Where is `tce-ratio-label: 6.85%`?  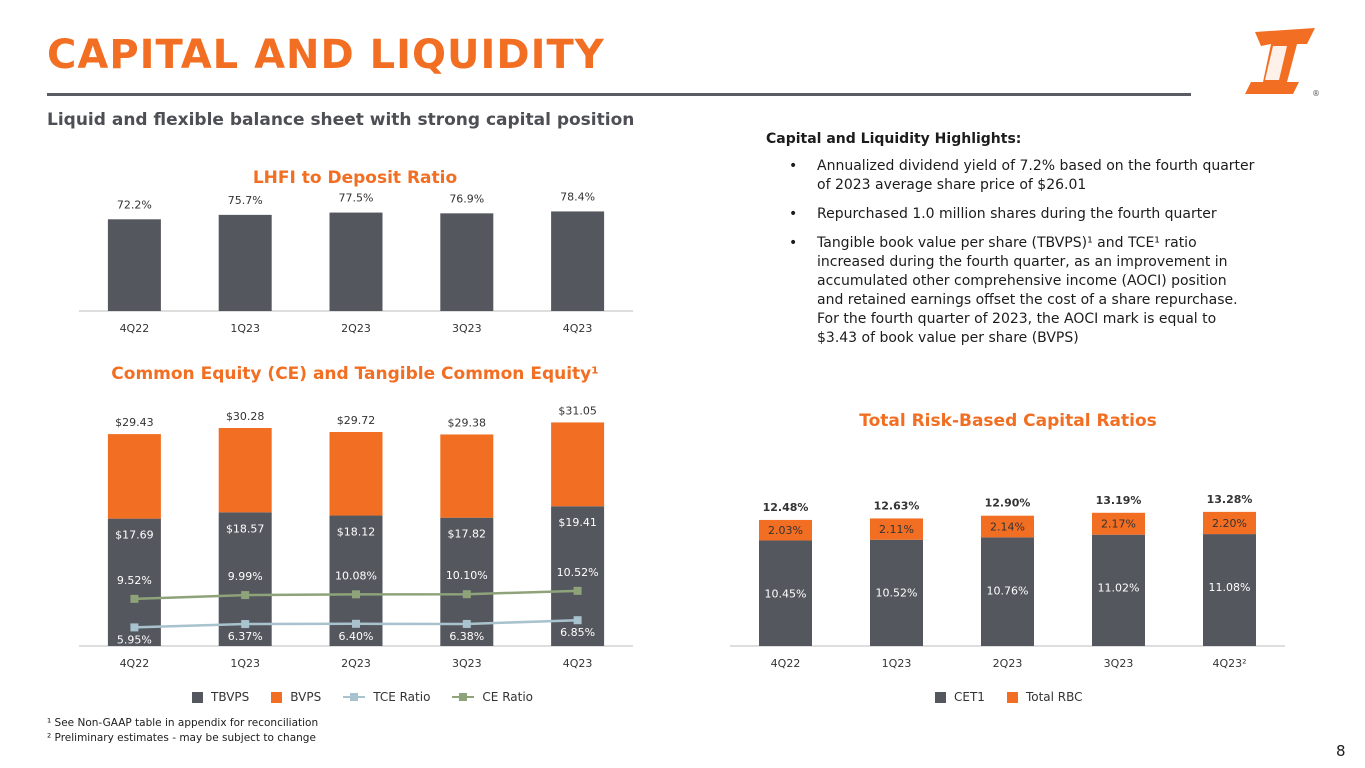 tce-ratio-label: 6.85% is located at coordinates (577, 632).